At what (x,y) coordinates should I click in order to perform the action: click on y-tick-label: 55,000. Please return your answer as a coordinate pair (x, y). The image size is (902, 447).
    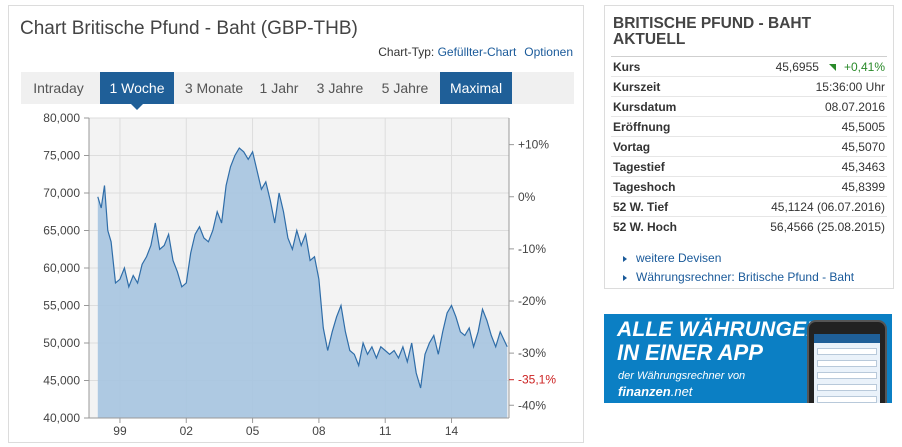
    Looking at the image, I should click on (61, 306).